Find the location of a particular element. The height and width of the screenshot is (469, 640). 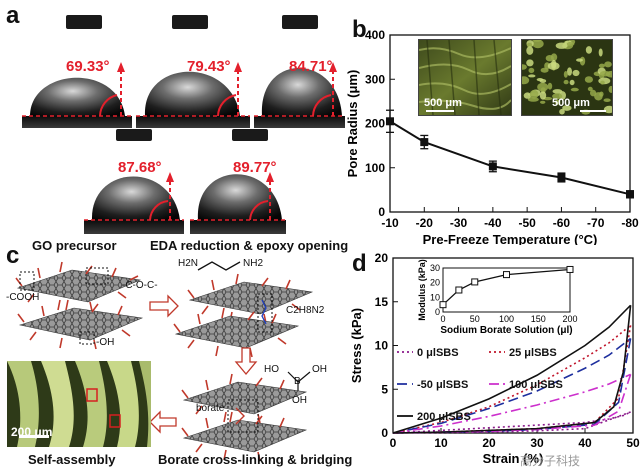

scale-bar-left is located at coordinates (440, 111).